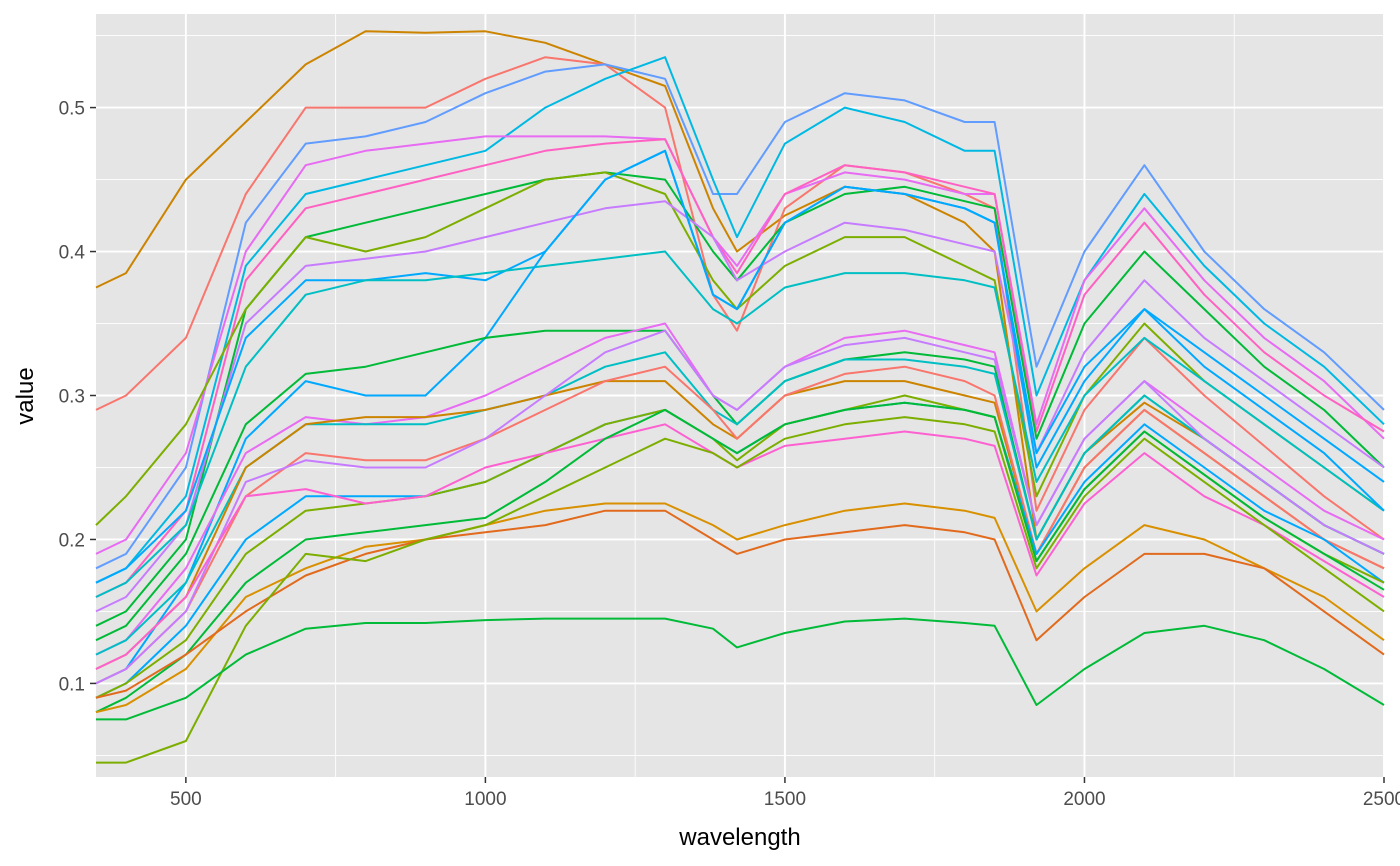 The width and height of the screenshot is (1400, 866). Describe the element at coordinates (72, 684) in the screenshot. I see `y-tick-label: 0.1` at that location.